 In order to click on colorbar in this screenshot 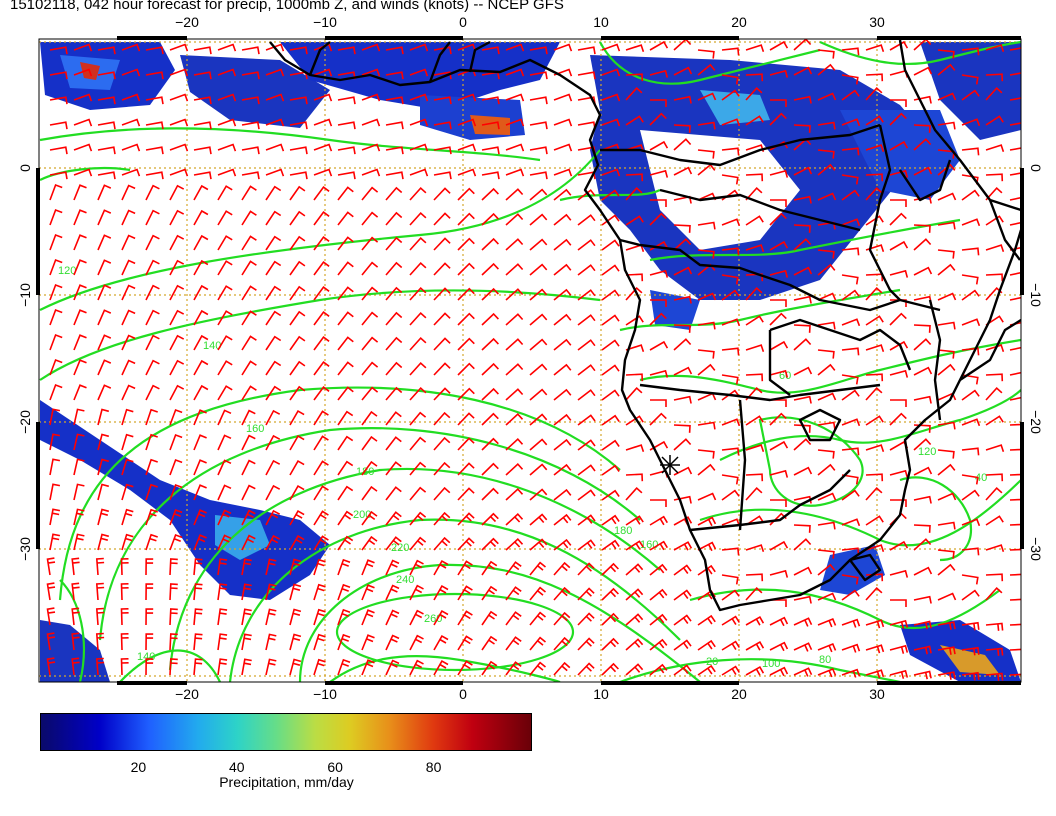, I will do `click(286, 732)`.